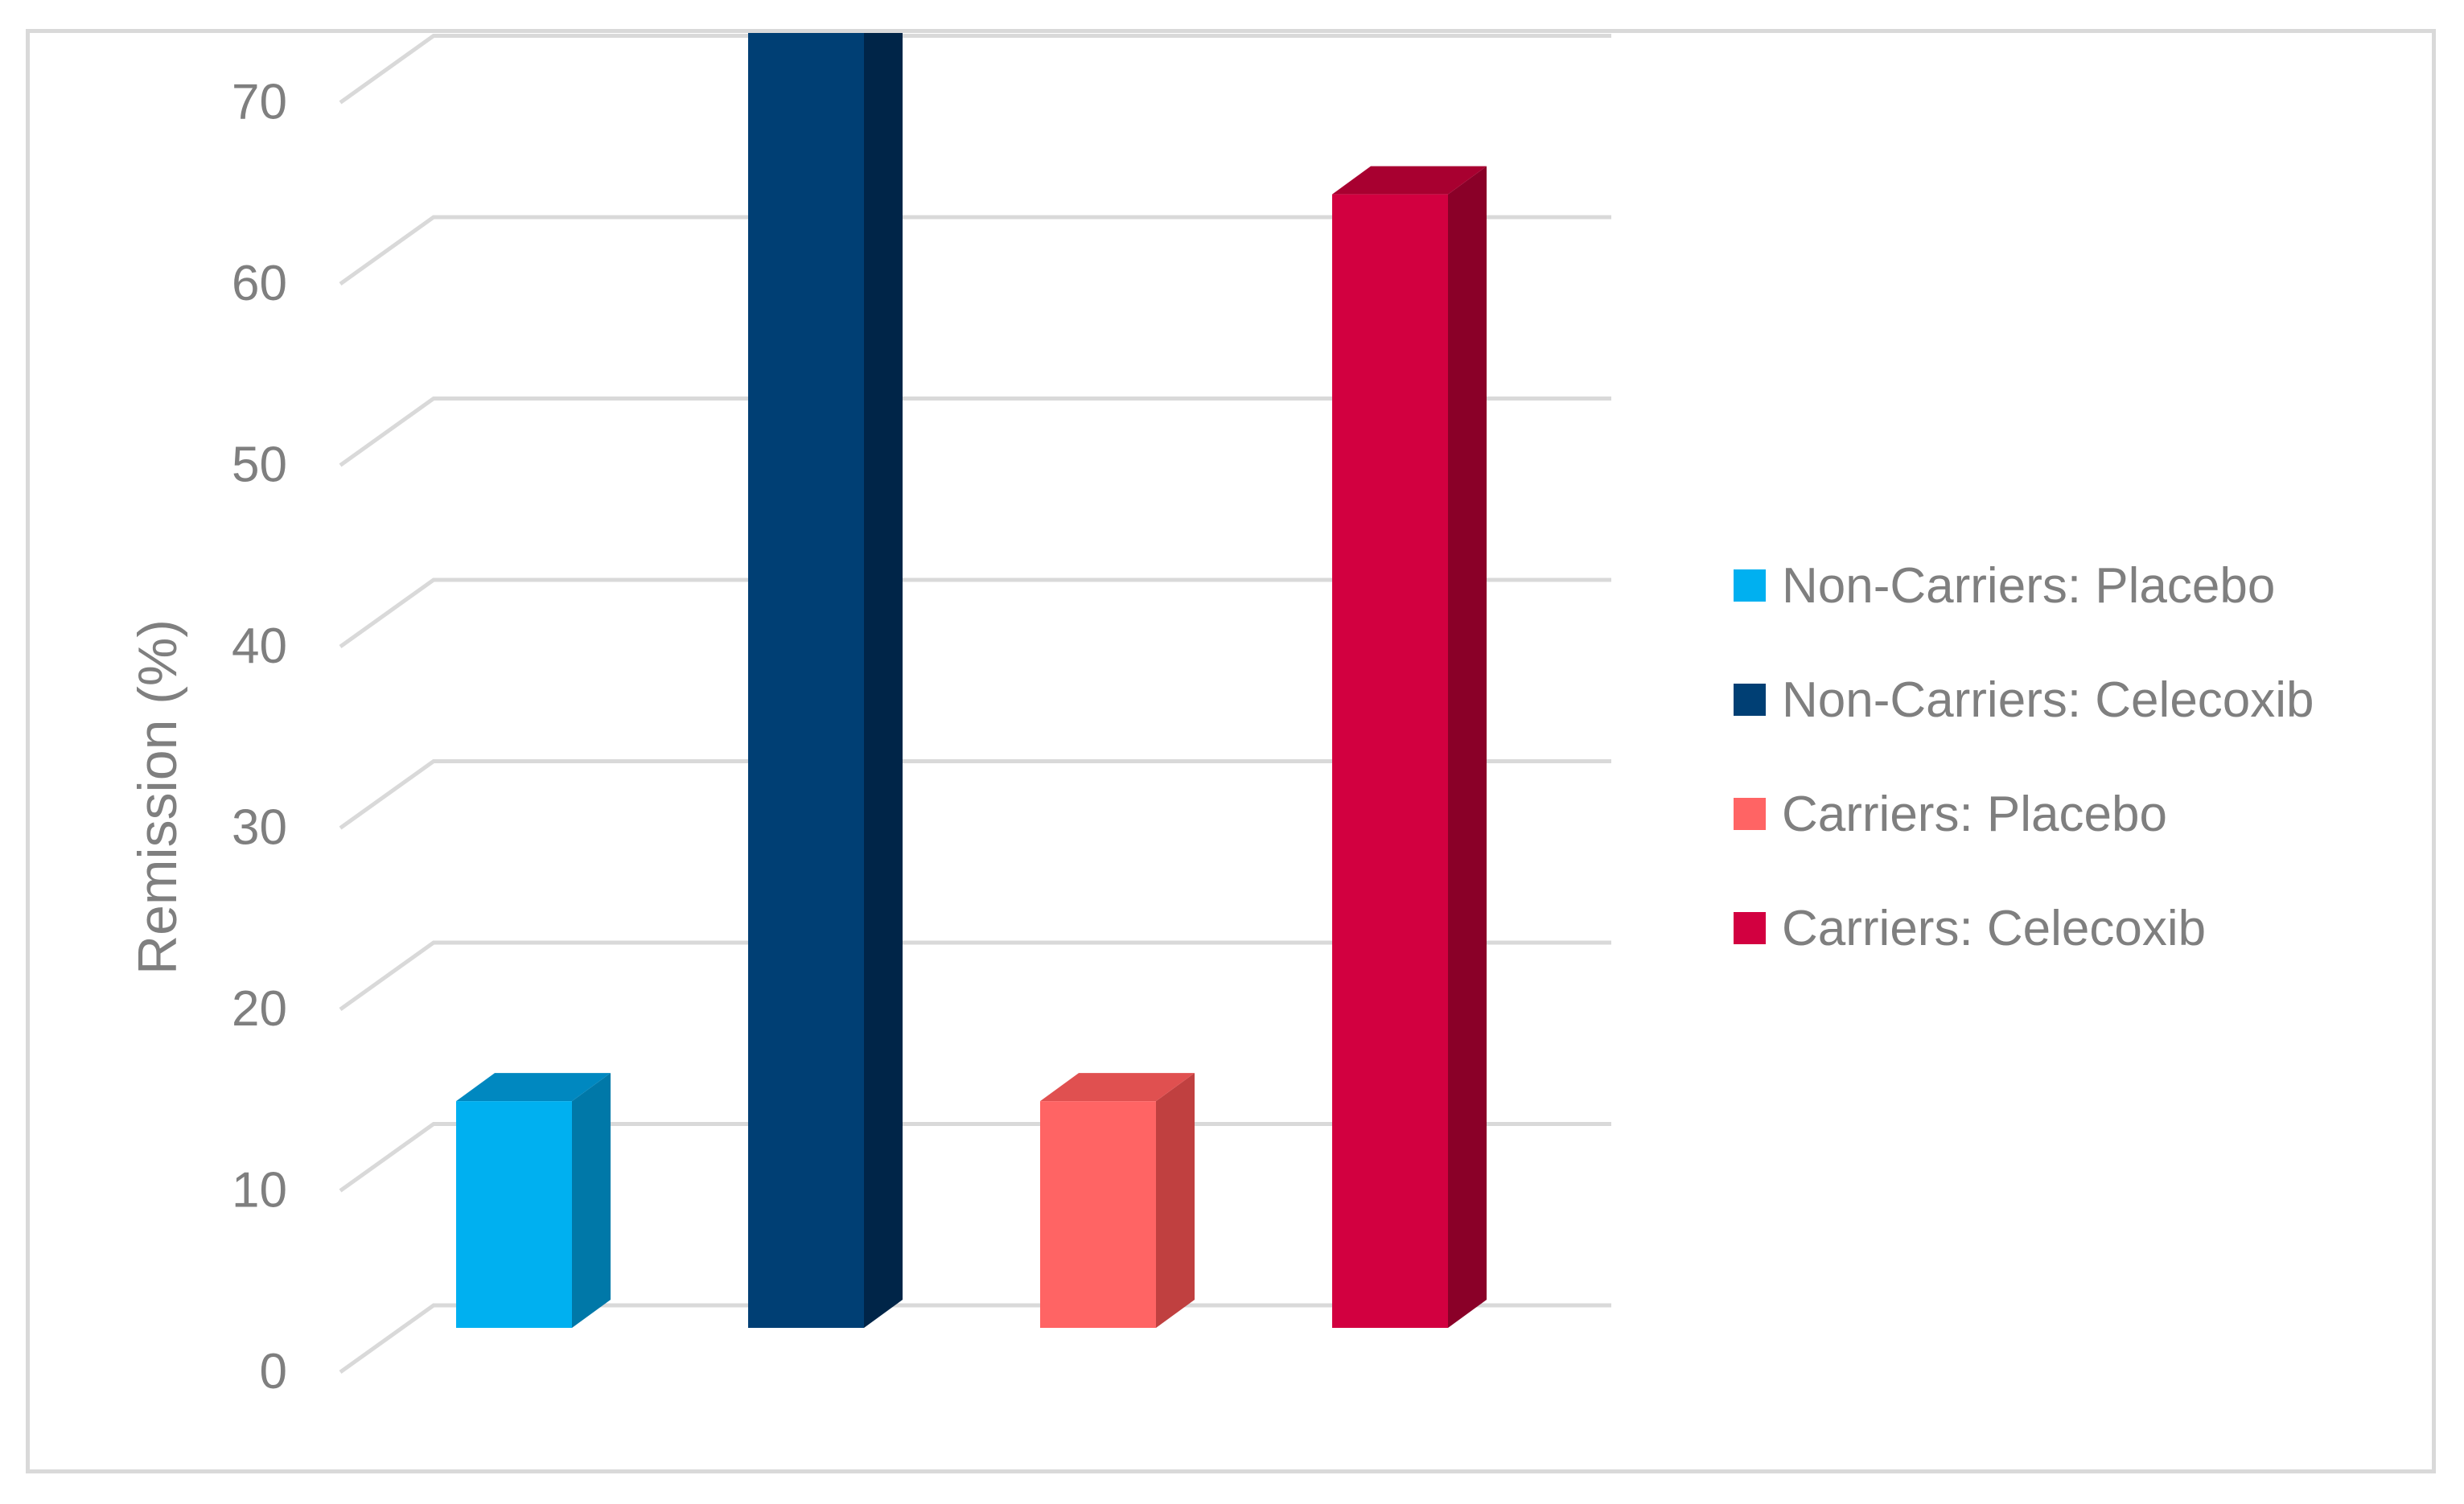  What do you see at coordinates (259, 466) in the screenshot?
I see `y-tick-label: 50` at bounding box center [259, 466].